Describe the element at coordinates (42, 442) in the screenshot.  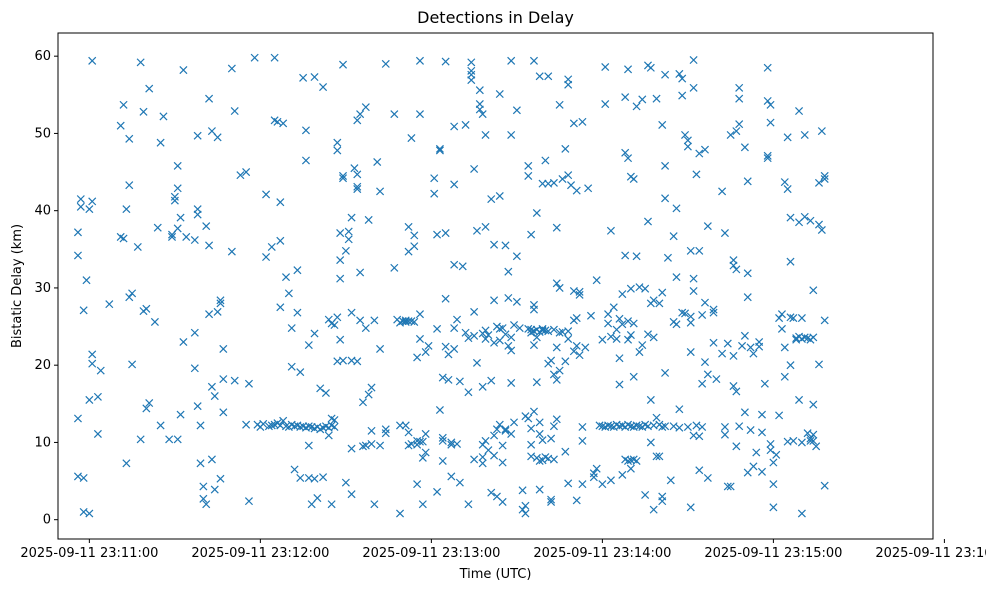
I see `y-tick-label: 10` at that location.